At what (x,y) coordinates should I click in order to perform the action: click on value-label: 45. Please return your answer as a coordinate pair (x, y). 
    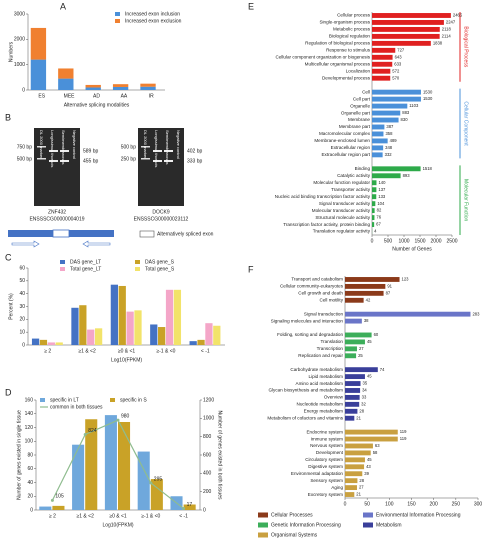
    Looking at the image, I should click on (369, 459).